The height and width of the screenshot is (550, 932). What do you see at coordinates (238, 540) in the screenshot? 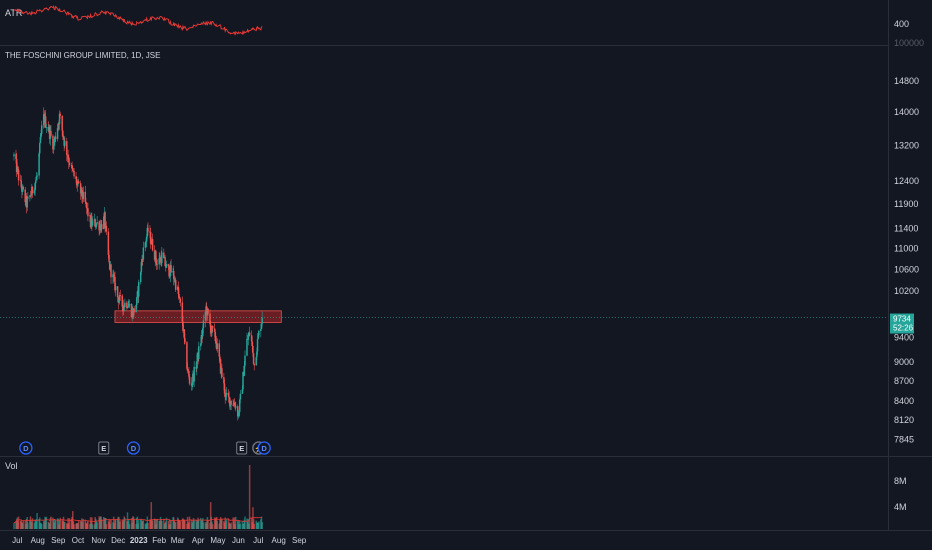
I see `time-tick-label: Jun` at bounding box center [238, 540].